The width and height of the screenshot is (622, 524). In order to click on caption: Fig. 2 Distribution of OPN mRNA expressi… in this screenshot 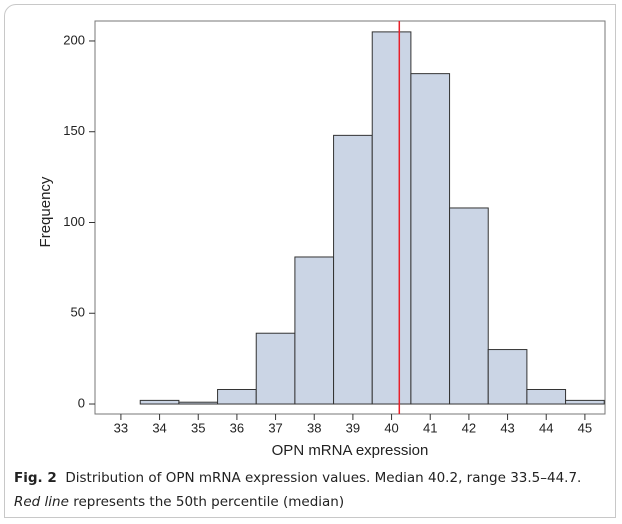, I will do `click(312, 490)`.